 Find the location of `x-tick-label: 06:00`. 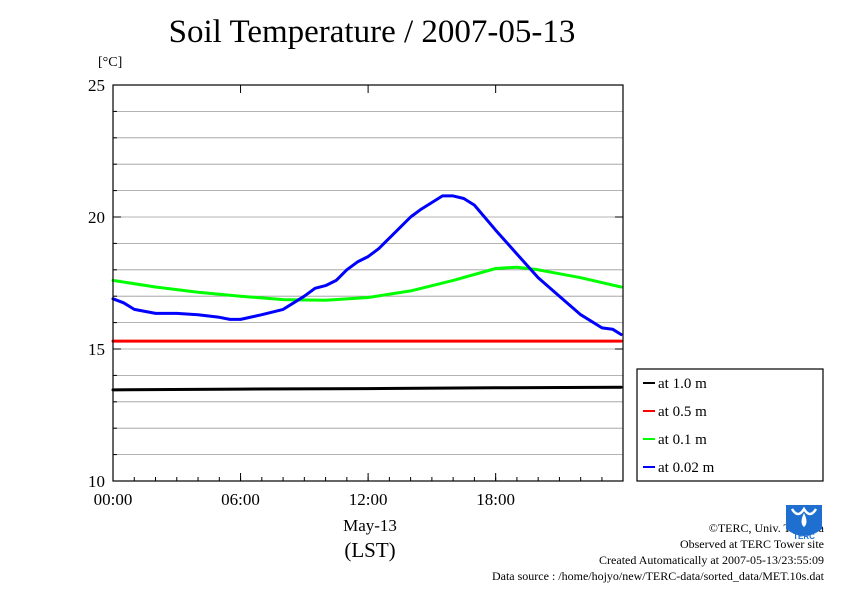

x-tick-label: 06:00 is located at coordinates (240, 499).